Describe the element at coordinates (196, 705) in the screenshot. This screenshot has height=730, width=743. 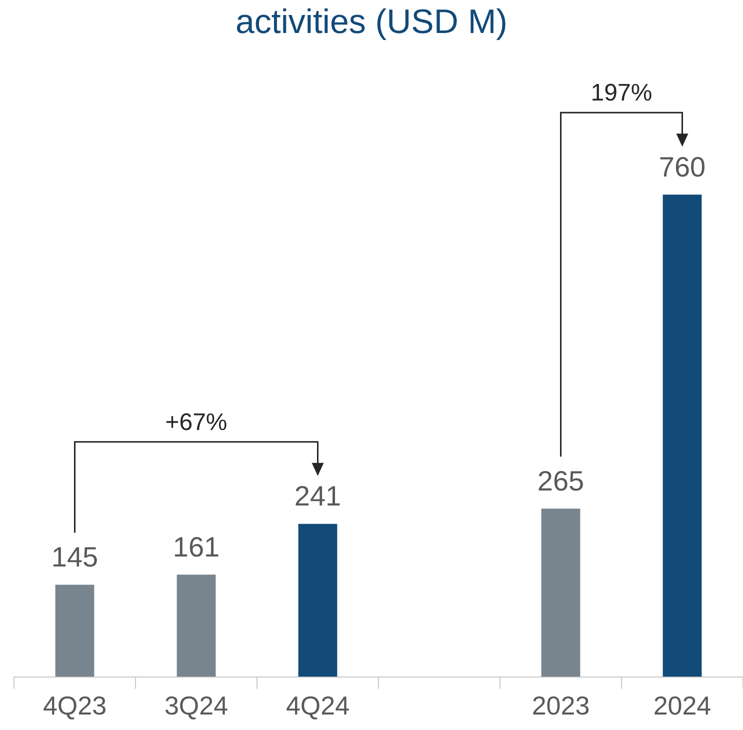
I see `x-tick-label: 3Q24` at that location.